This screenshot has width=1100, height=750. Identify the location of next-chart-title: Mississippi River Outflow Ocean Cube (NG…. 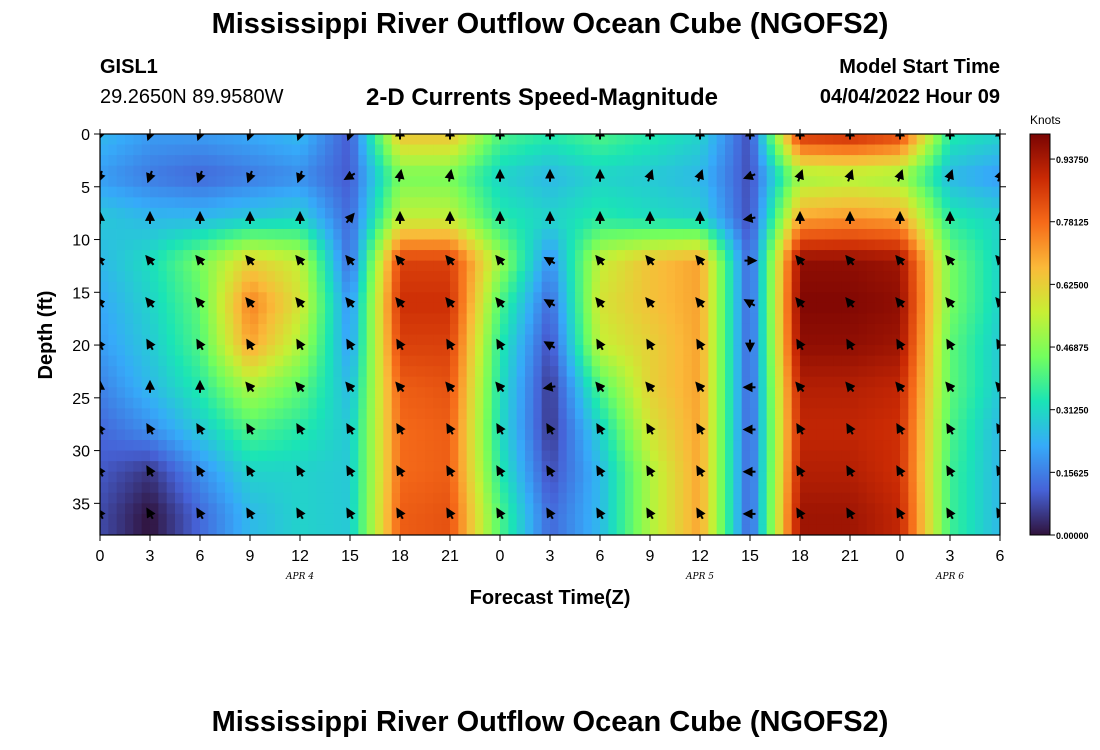
(550, 722).